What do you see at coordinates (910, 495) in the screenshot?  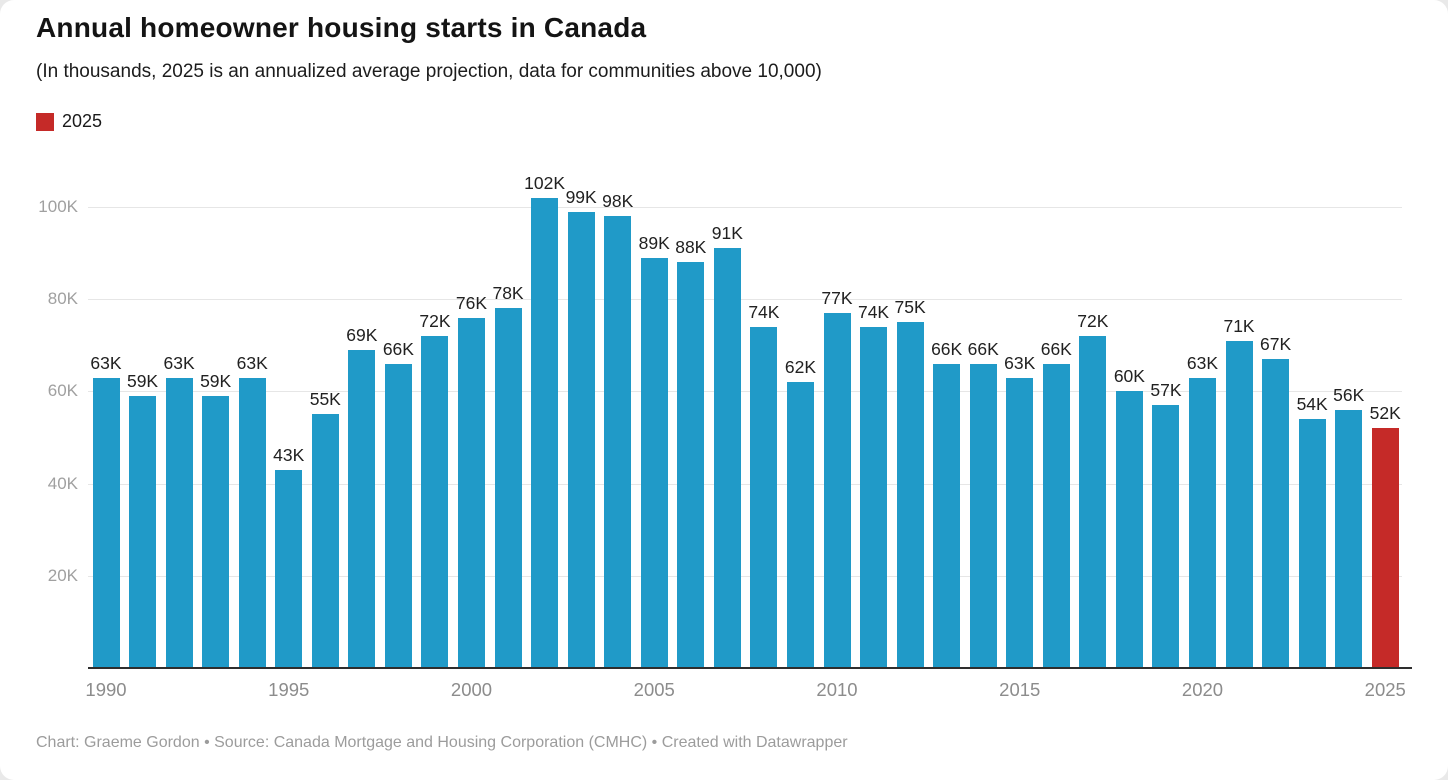 I see `bar-2012` at bounding box center [910, 495].